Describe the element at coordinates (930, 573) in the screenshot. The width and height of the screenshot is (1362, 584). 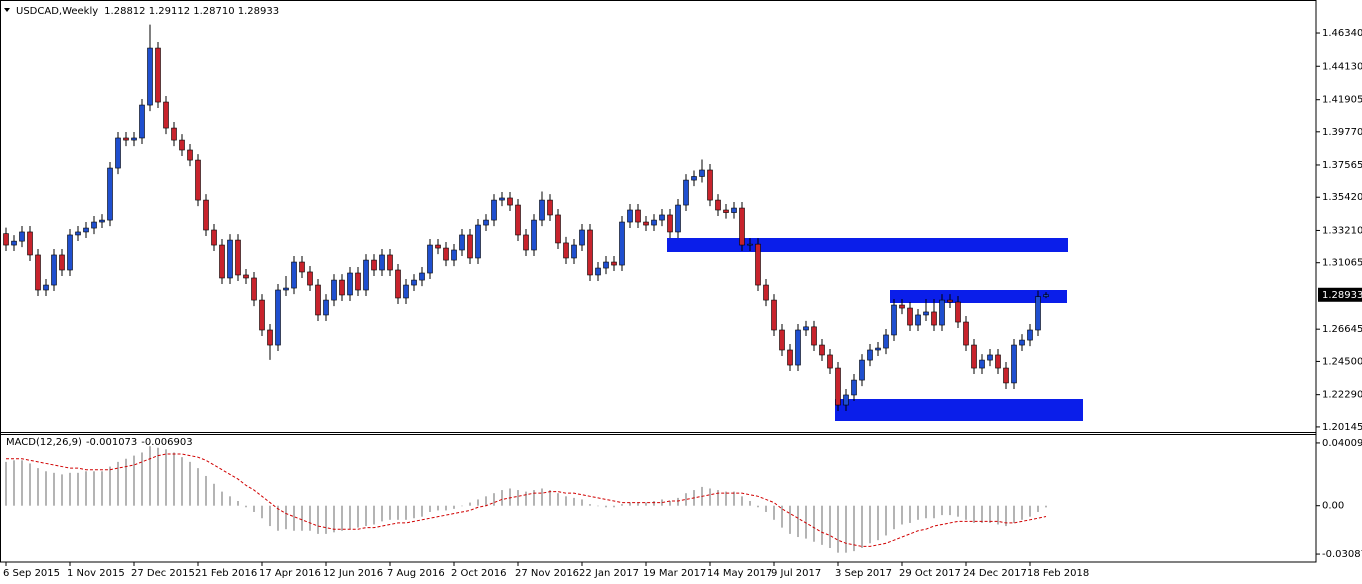
I see `x-tick-label: 29 Oct 2017` at that location.